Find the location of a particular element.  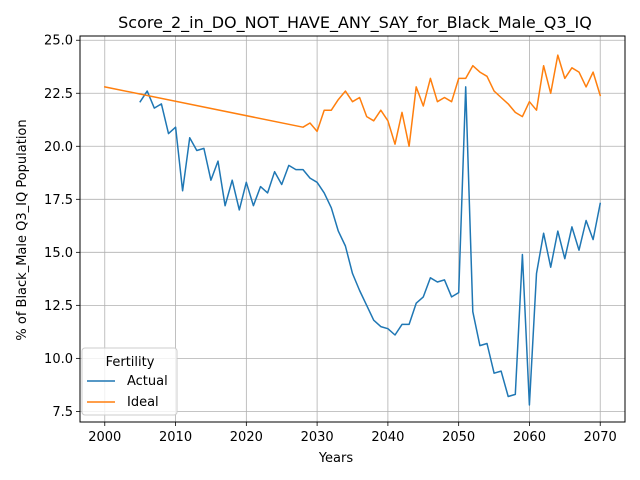

legend: Fertility Actual Ideal is located at coordinates (129, 381).